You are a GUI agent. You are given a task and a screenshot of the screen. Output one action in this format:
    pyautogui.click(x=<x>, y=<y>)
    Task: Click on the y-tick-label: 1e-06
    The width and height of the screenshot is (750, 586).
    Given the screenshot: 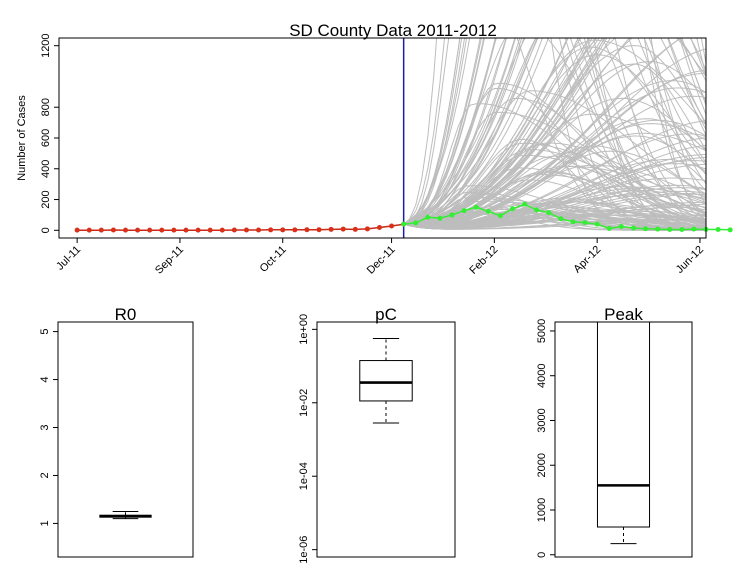 What is the action you would take?
    pyautogui.click(x=304, y=550)
    